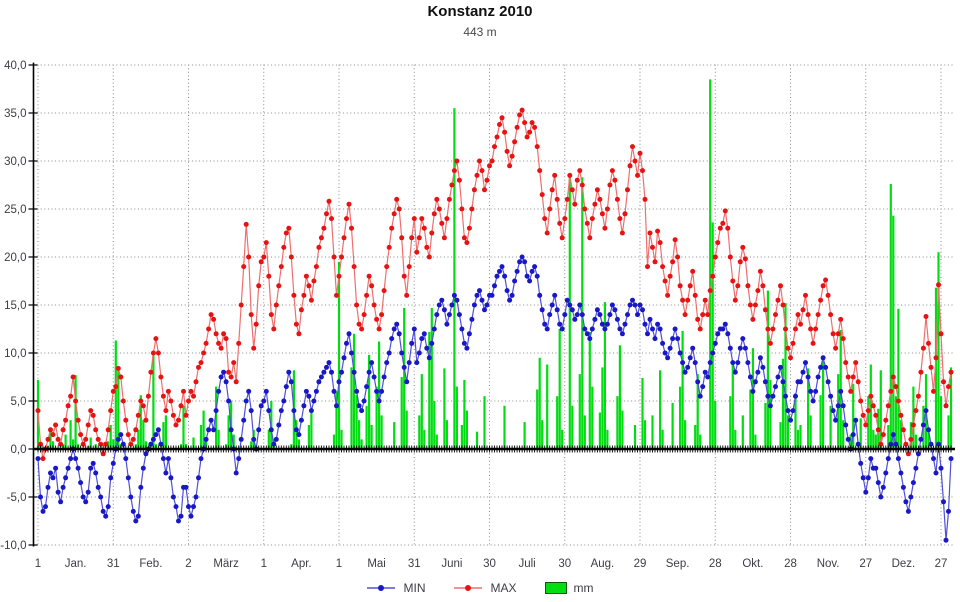 This screenshot has height=602, width=960. What do you see at coordinates (941, 564) in the screenshot?
I see `x-tick-label: 27` at bounding box center [941, 564].